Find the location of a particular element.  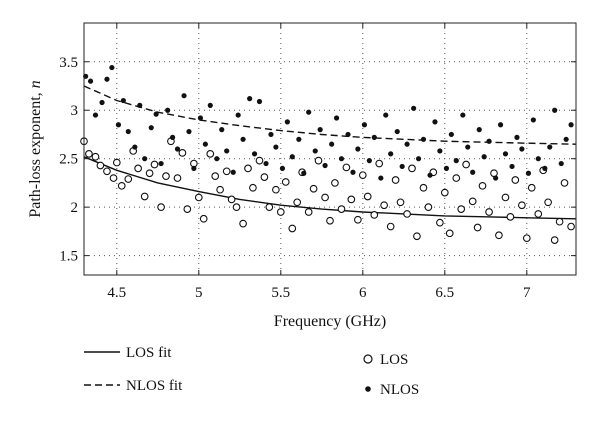

x-tick-label: 4.5 is located at coordinates (116, 293).